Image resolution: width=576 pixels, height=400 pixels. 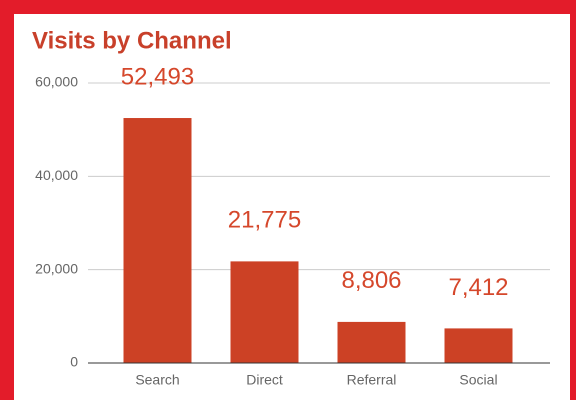 What do you see at coordinates (56, 175) in the screenshot?
I see `y-tick-label: 40,000` at bounding box center [56, 175].